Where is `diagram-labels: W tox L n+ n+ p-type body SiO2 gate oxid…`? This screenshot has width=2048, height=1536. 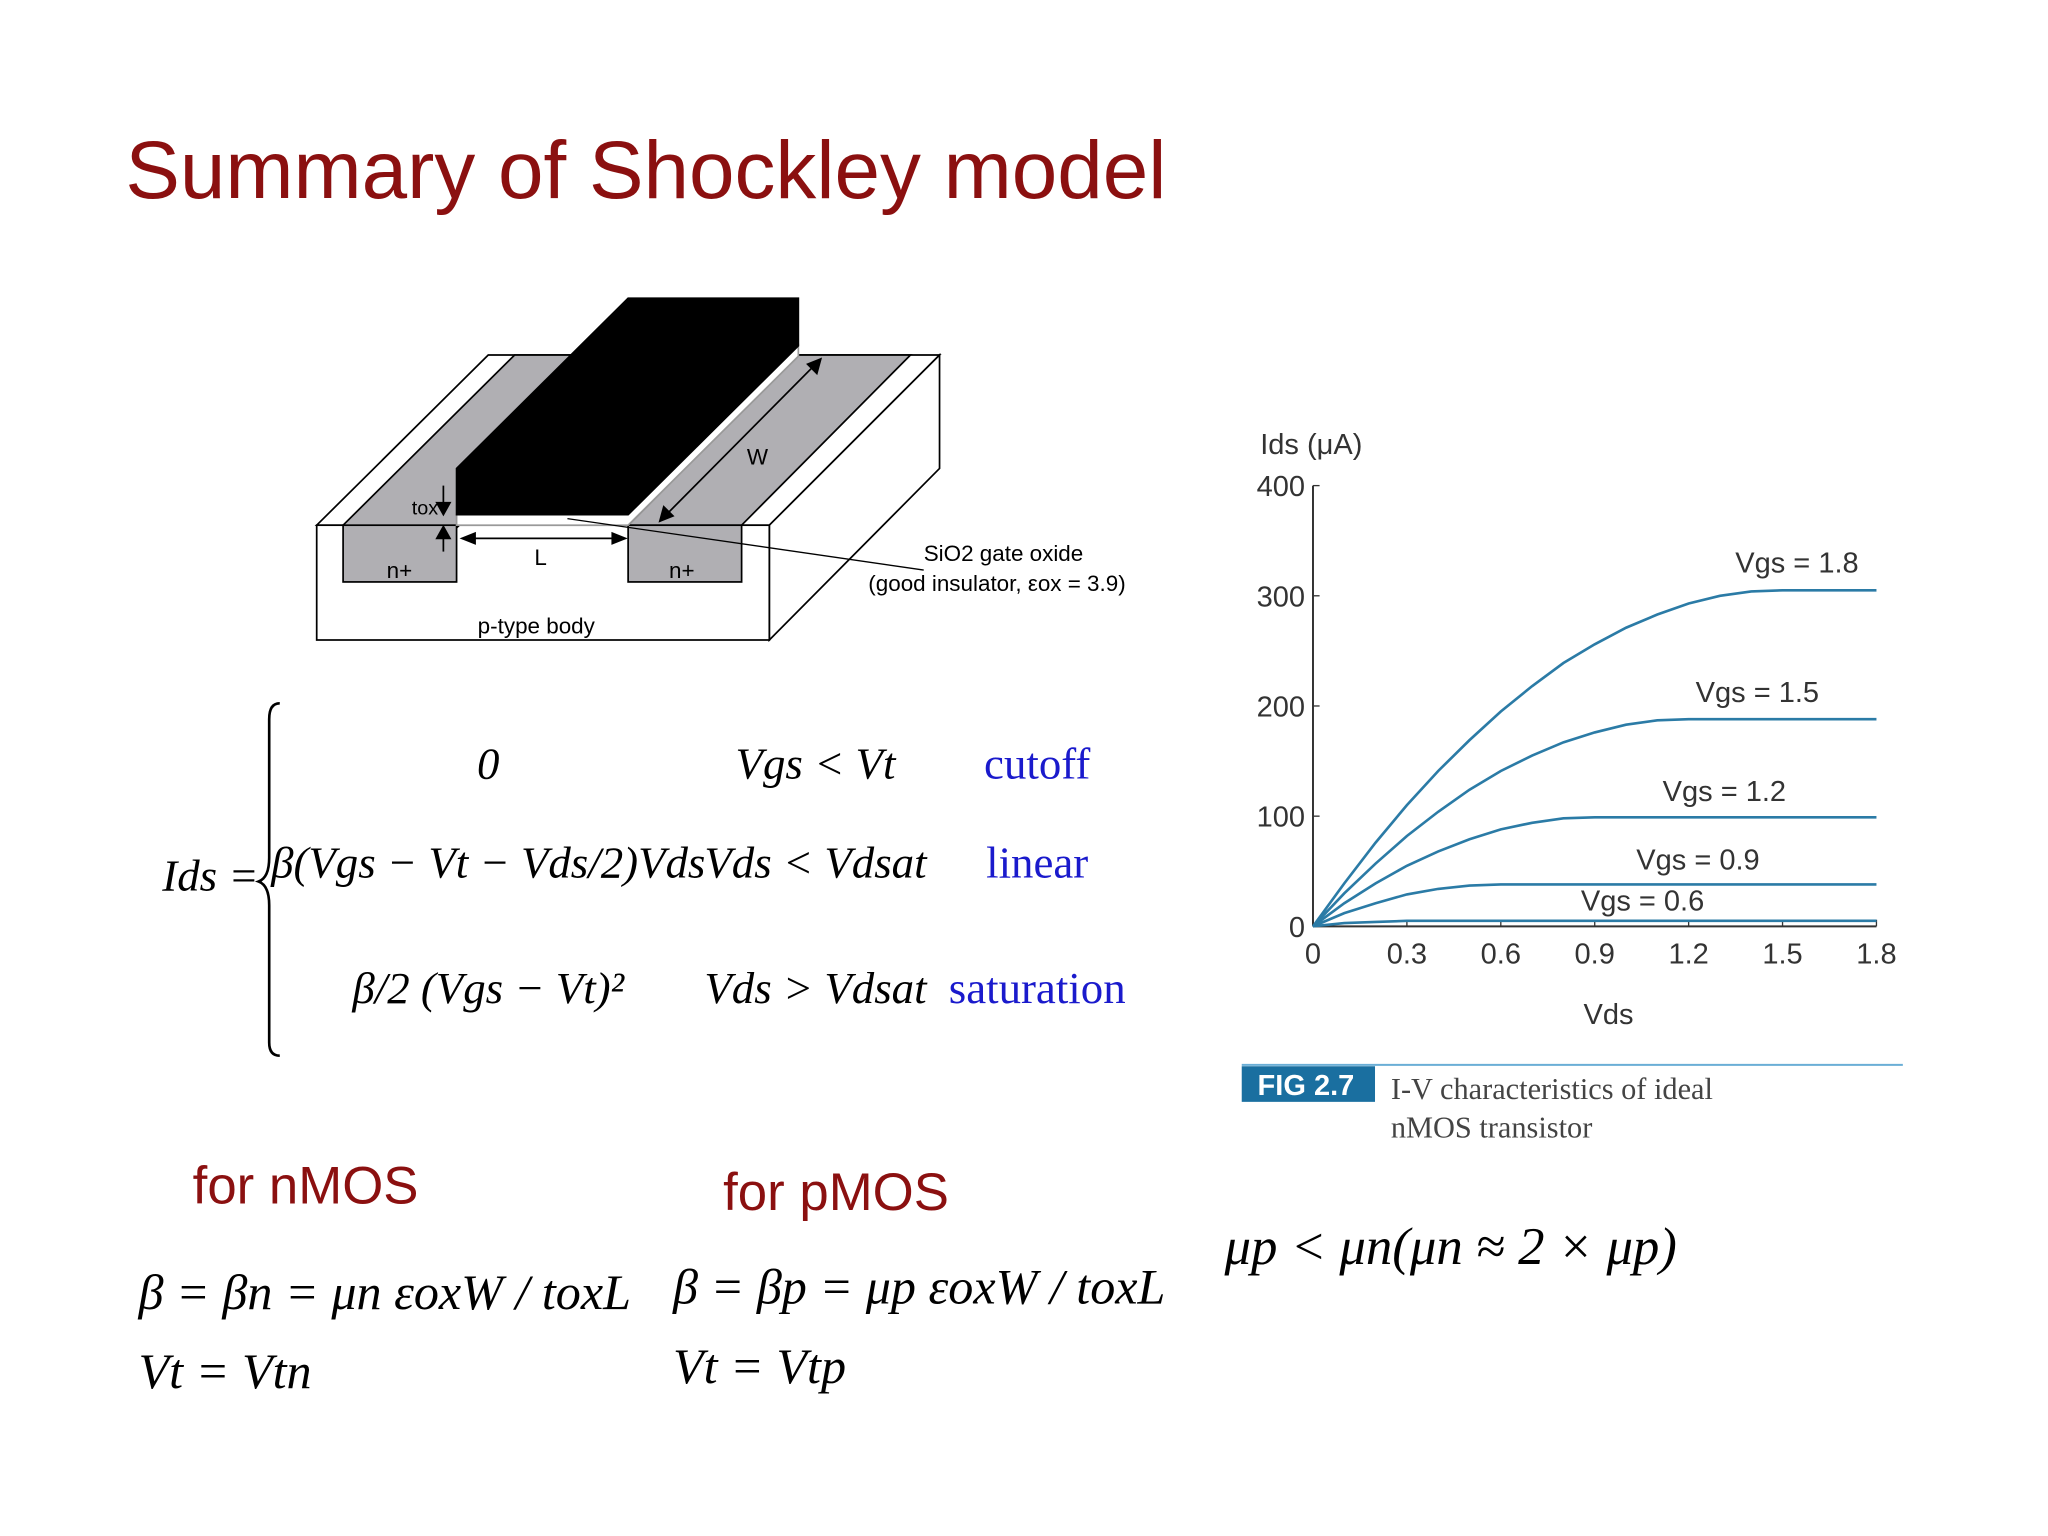 diagram-labels: W tox L n+ n+ p-type body SiO2 gate oxid… is located at coordinates (756, 541).